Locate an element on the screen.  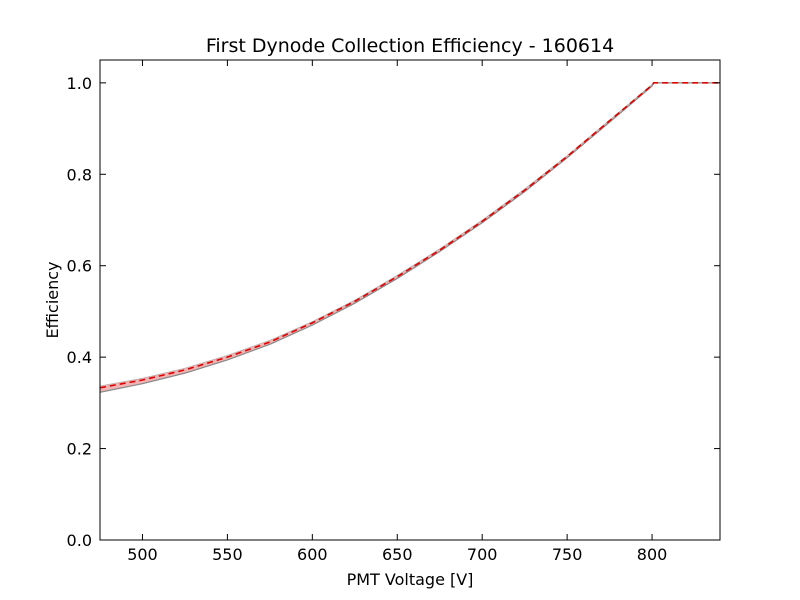
y-tick-label: 0.8 is located at coordinates (79, 174).